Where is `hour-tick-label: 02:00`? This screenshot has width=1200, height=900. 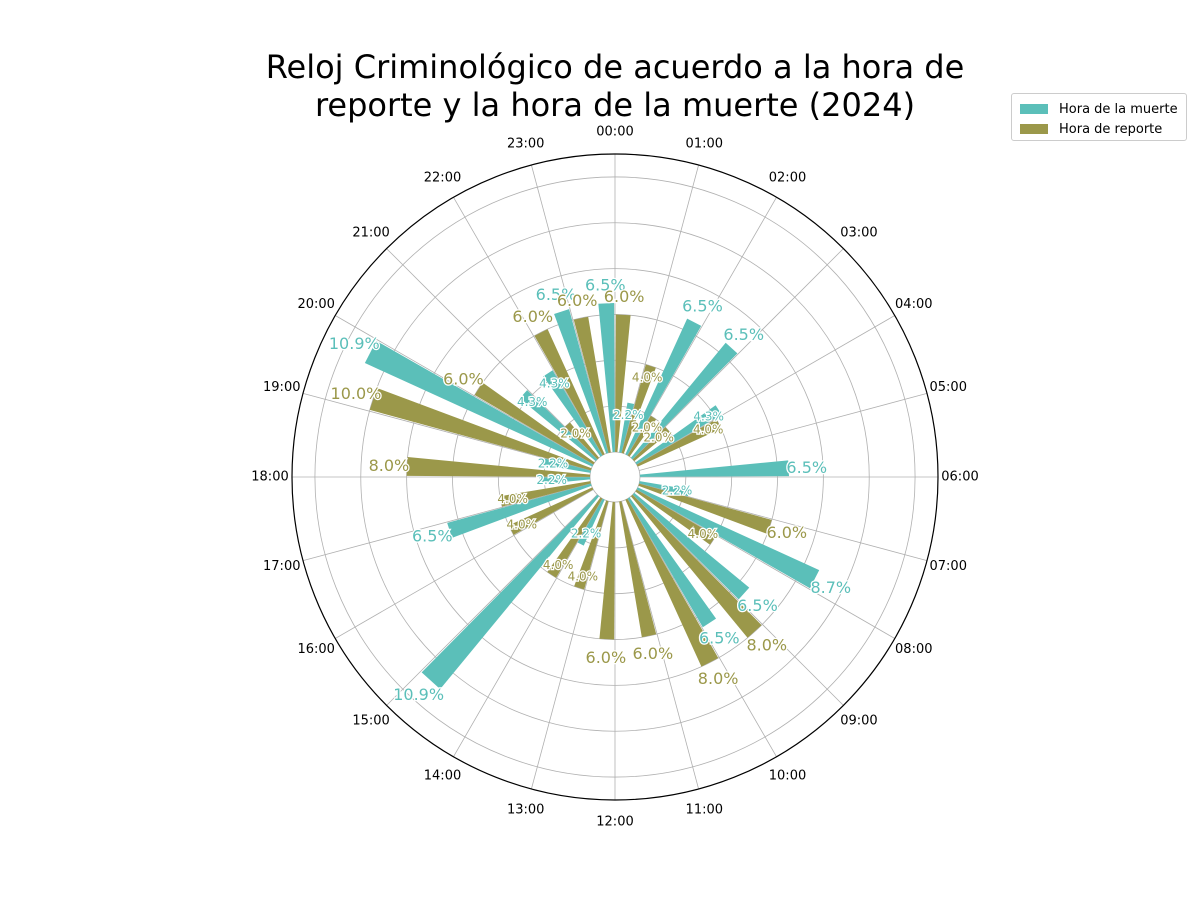
hour-tick-label: 02:00 is located at coordinates (787, 178).